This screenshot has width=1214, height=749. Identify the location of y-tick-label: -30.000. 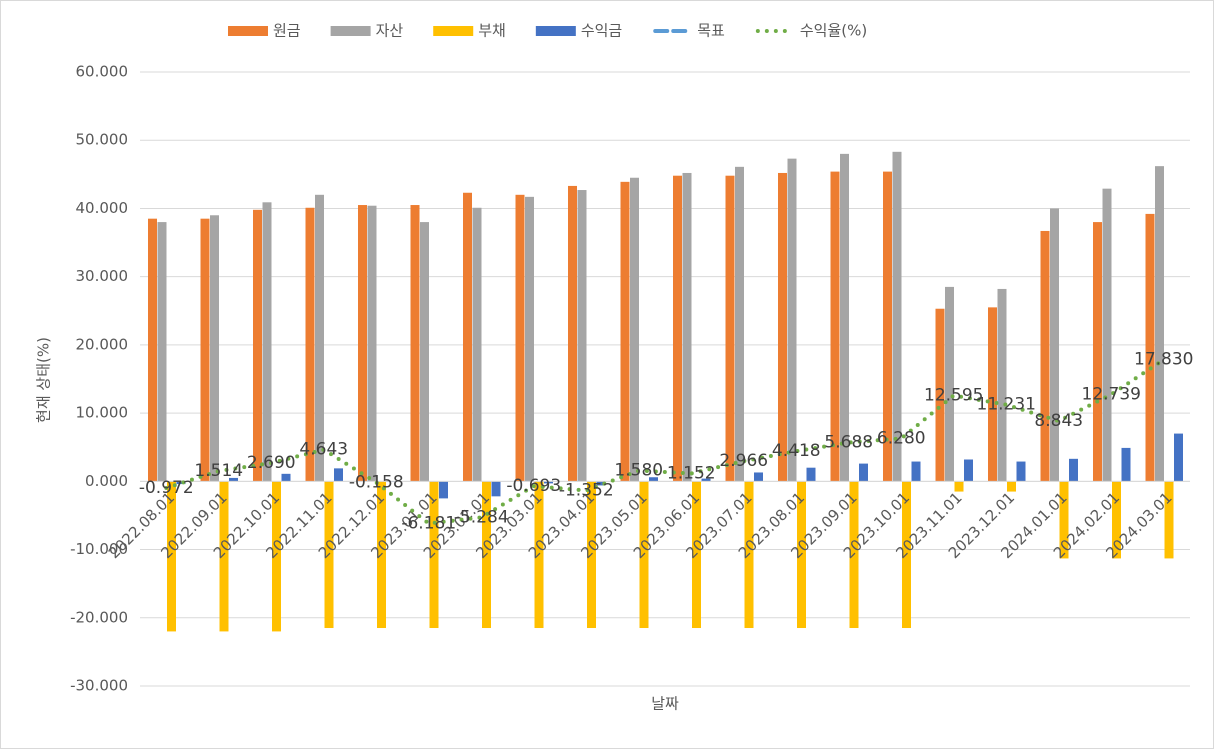
(99, 686).